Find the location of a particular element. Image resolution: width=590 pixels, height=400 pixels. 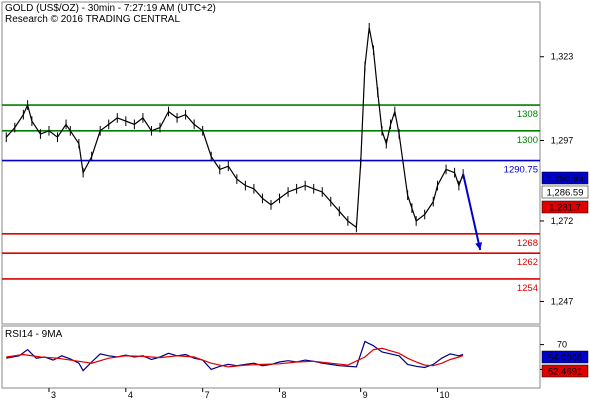

price-tag-label: 1,290.93 is located at coordinates (565, 179).